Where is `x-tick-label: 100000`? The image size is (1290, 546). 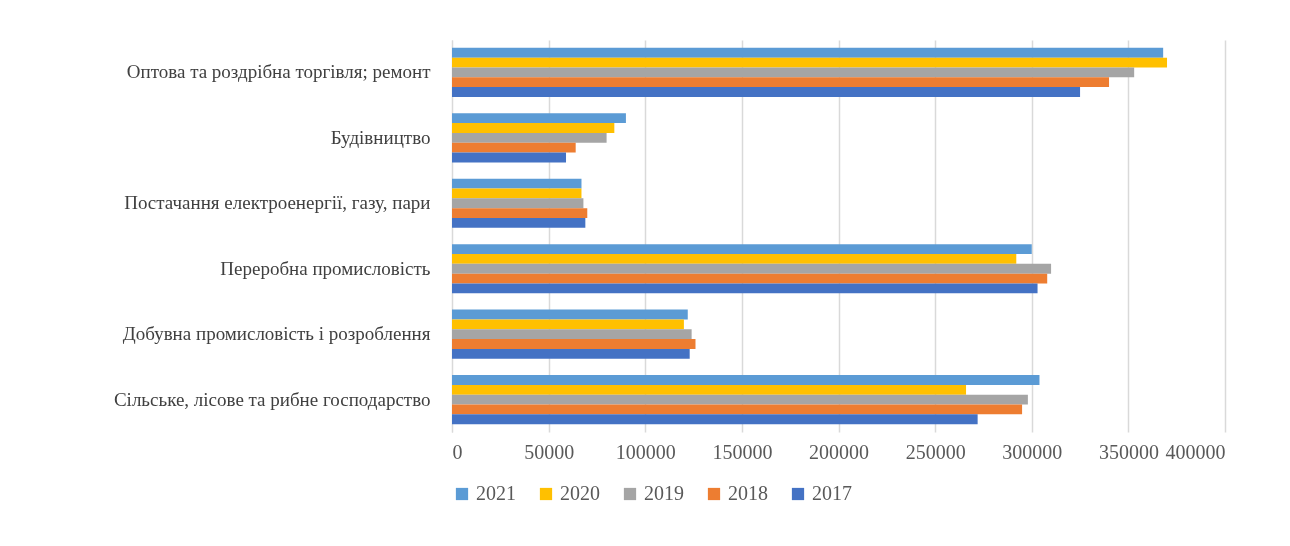 x-tick-label: 100000 is located at coordinates (645, 451).